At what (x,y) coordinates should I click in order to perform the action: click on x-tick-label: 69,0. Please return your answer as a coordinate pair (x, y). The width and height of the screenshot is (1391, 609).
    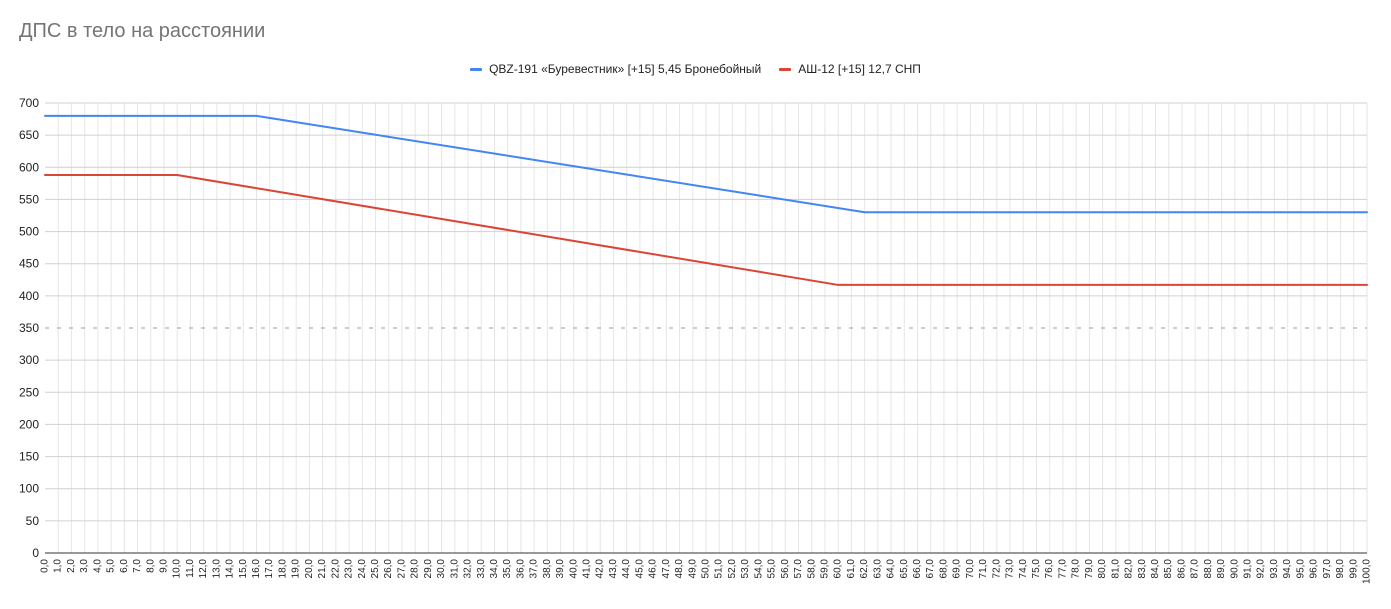
    Looking at the image, I should click on (957, 569).